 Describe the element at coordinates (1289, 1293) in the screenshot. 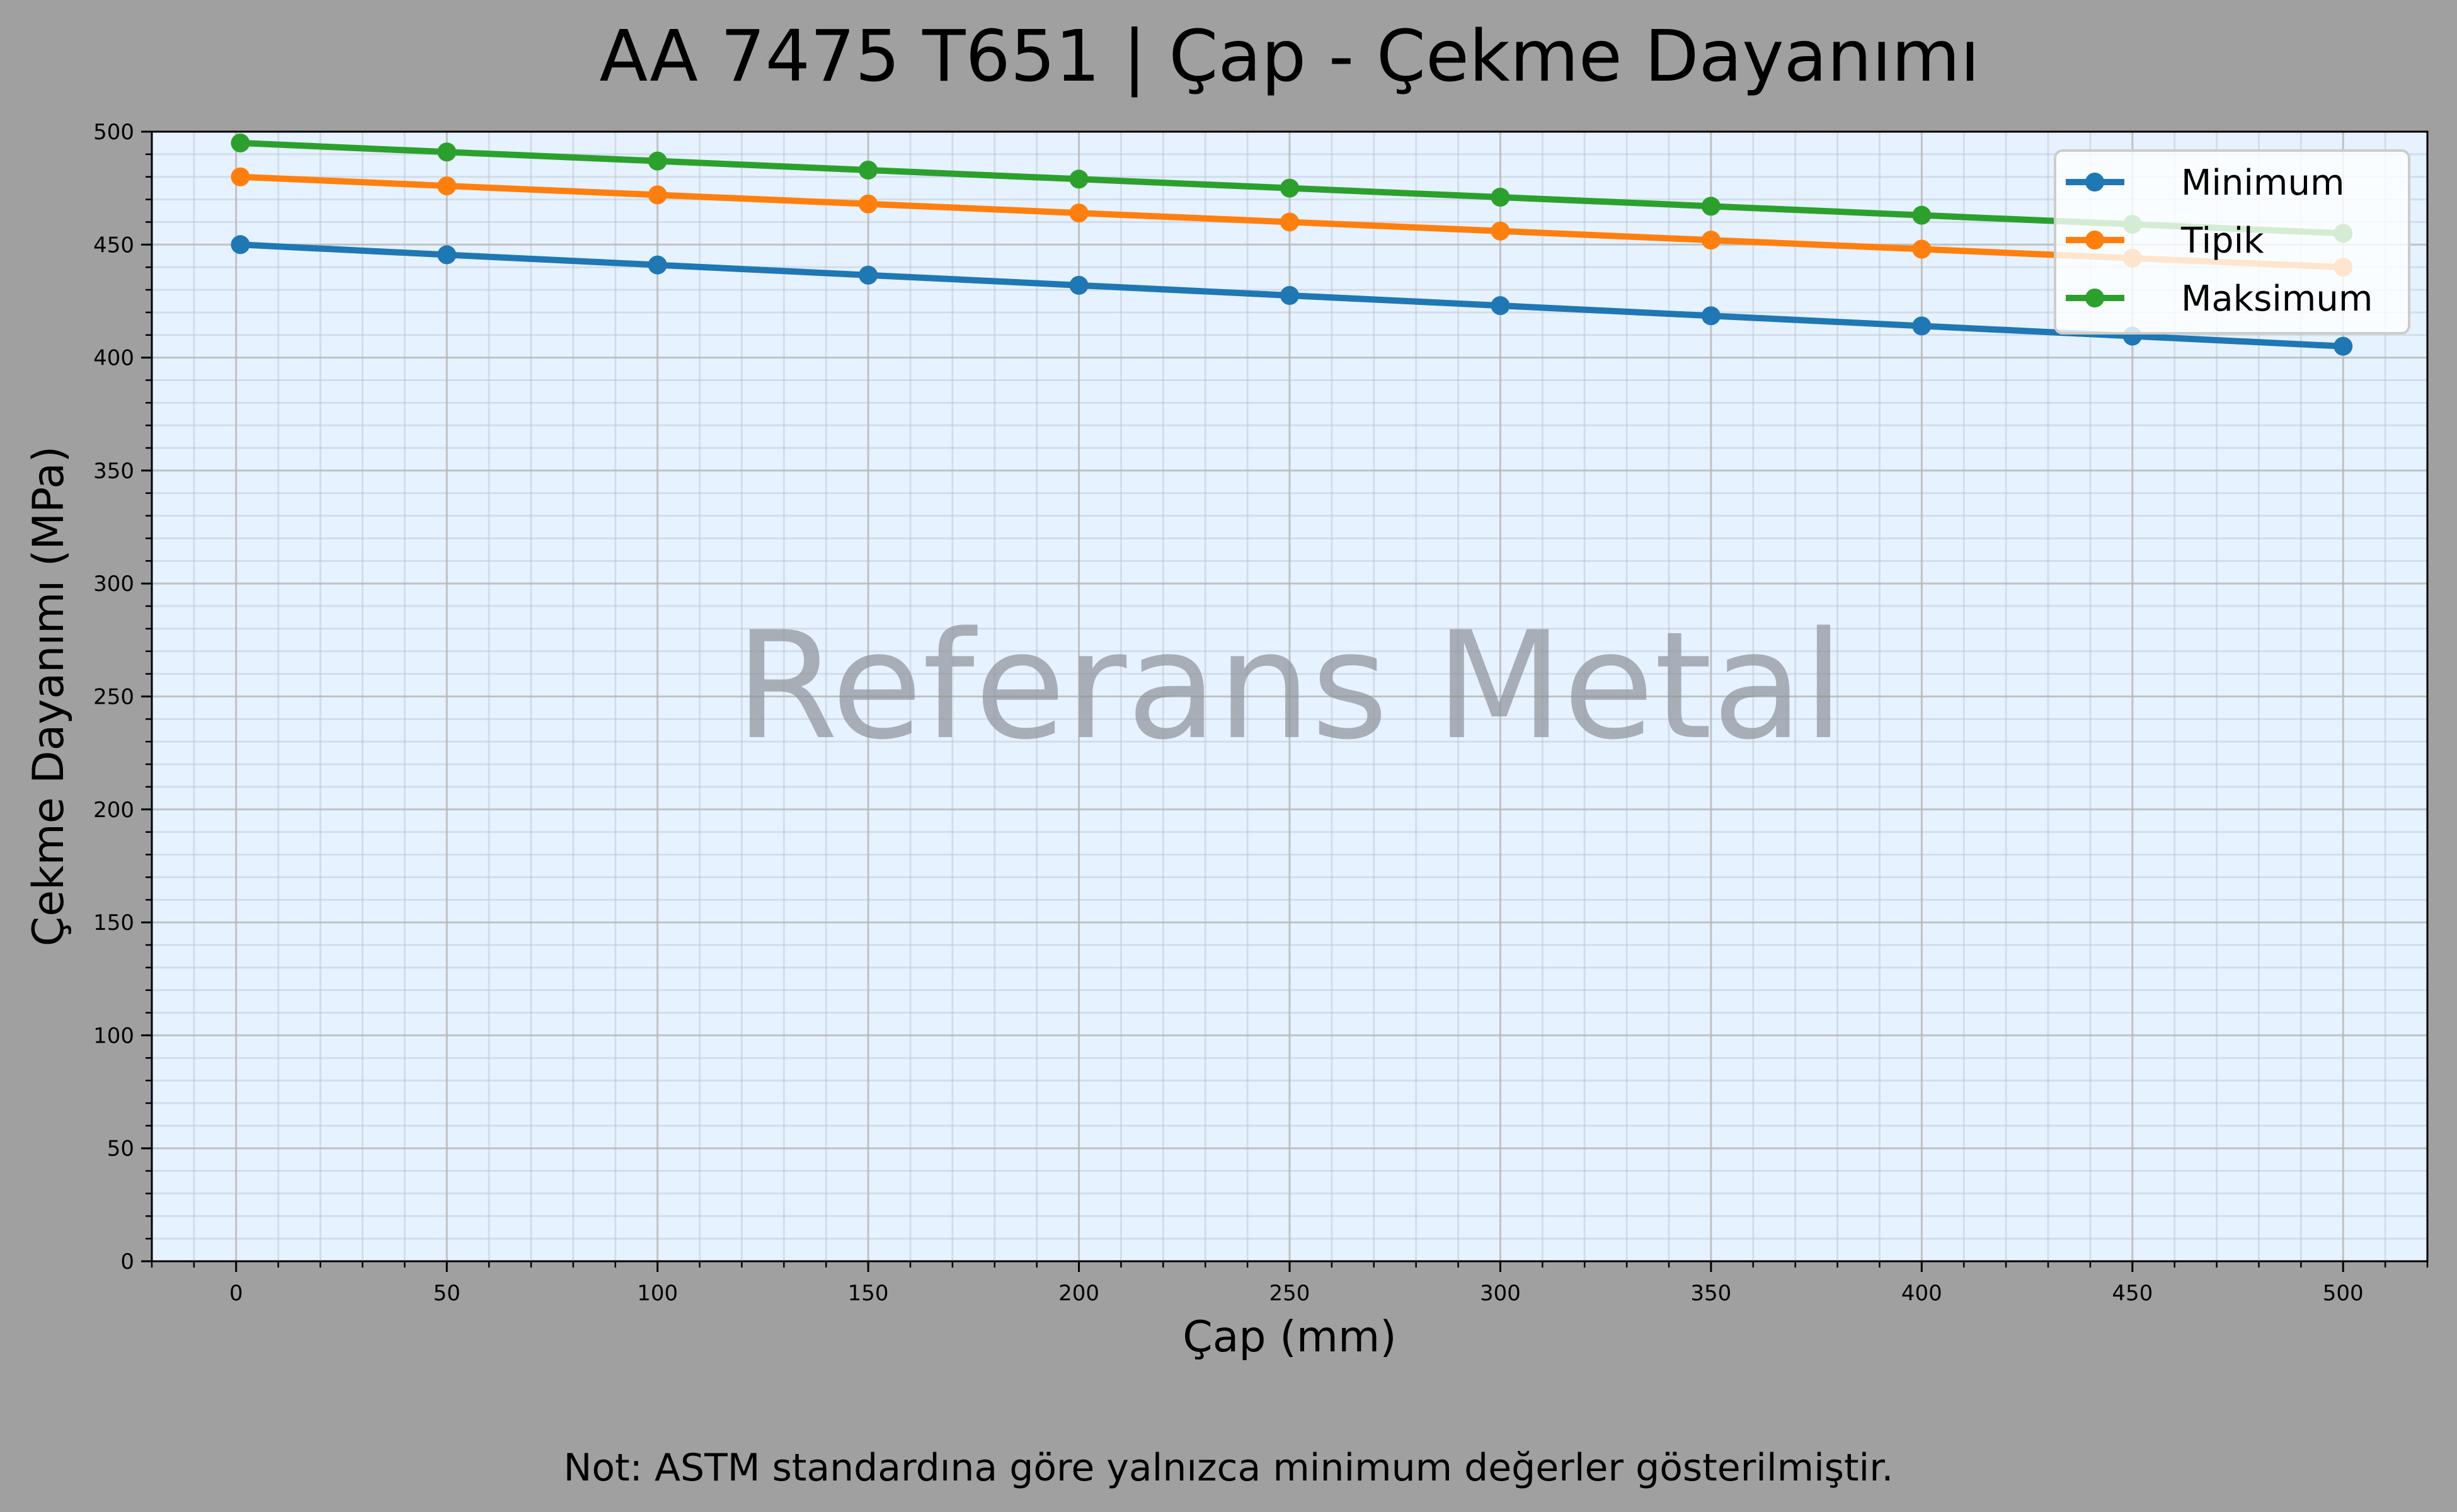

I see `x-tick-label: 250` at that location.